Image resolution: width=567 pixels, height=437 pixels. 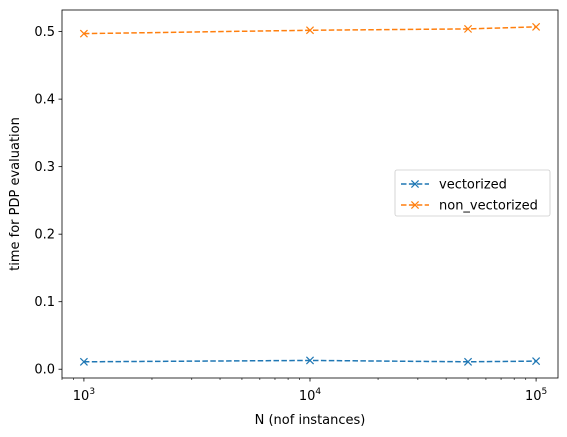 I want to click on y-tick-label: 0.0, so click(x=44, y=370).